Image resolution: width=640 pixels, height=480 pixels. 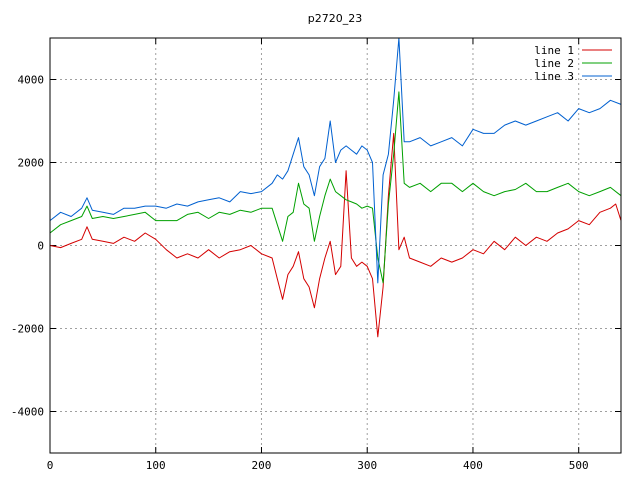 I want to click on chart-title: p2720_23, so click(x=335, y=18).